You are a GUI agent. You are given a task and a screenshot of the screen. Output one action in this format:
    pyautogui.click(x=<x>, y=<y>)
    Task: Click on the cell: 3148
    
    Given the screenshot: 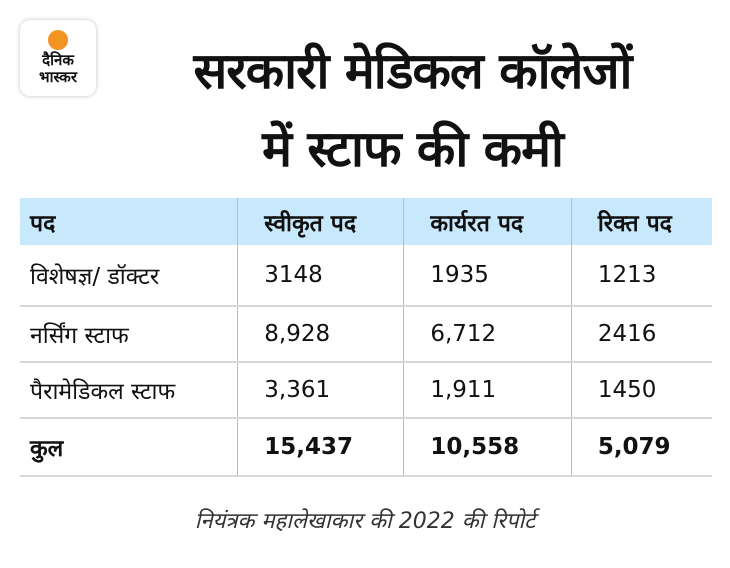 What is the action you would take?
    pyautogui.click(x=320, y=276)
    